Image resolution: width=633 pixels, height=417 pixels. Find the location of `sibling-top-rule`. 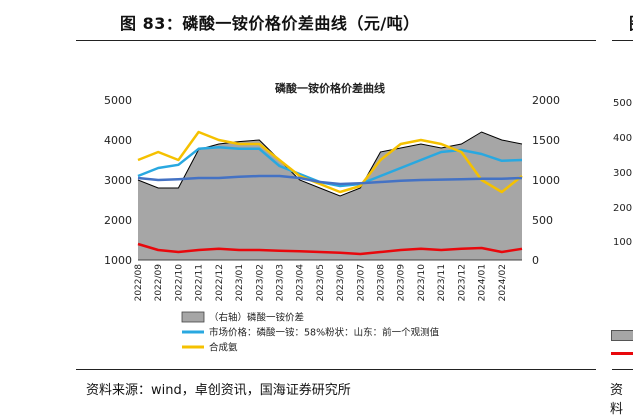

sibling-top-rule is located at coordinates (622, 40).